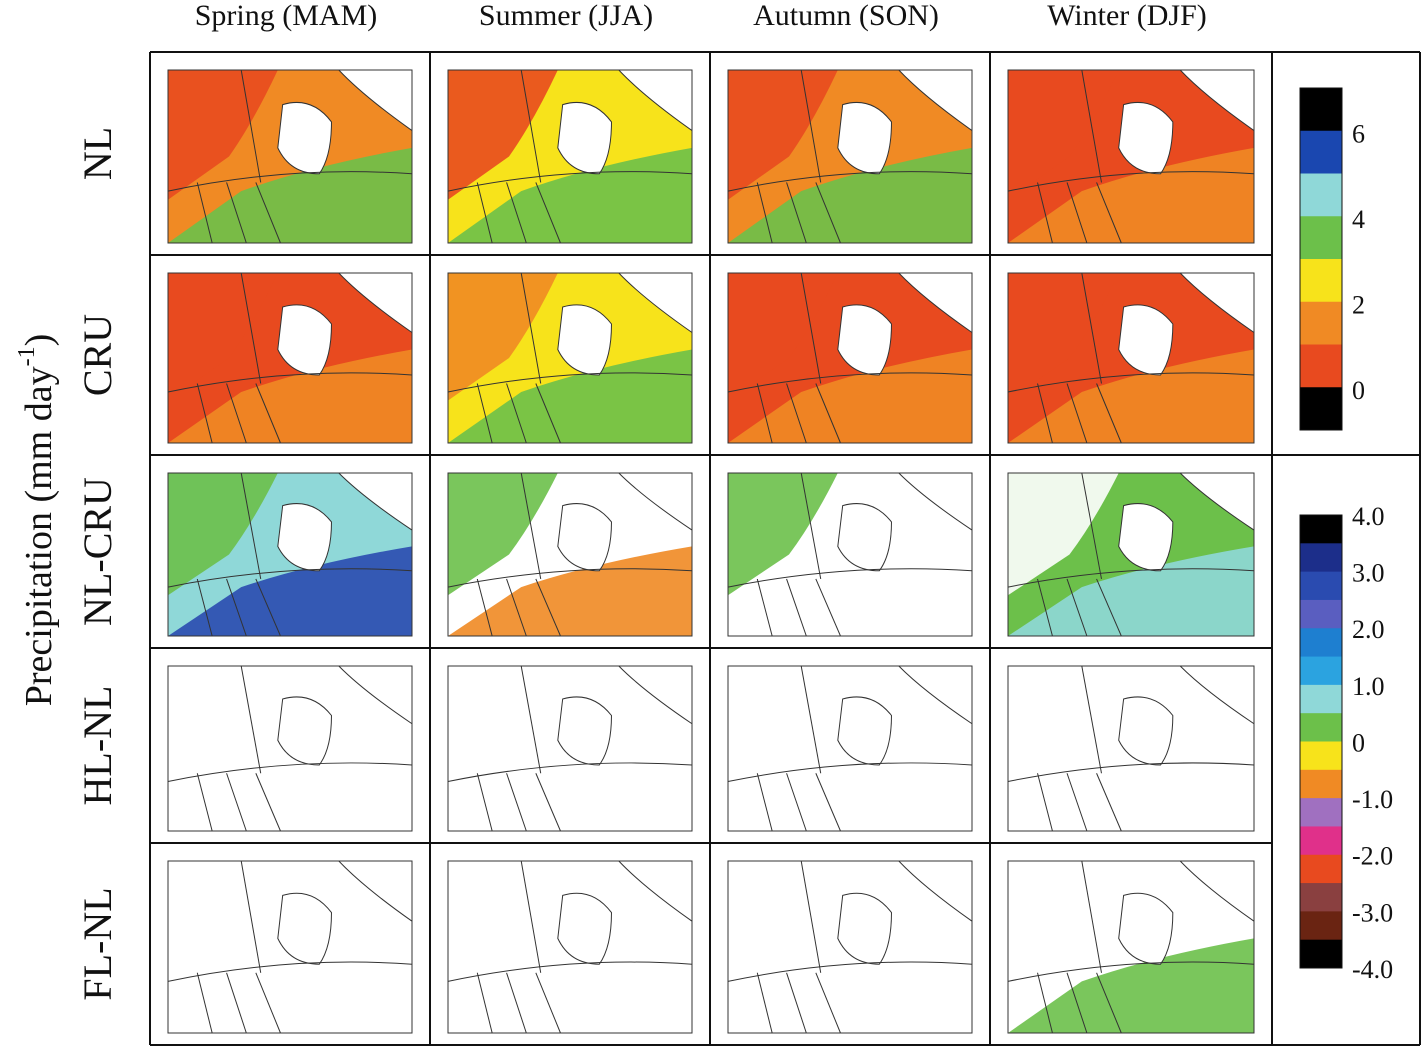 This screenshot has height=1051, width=1422. I want to click on colorbar-label: 4, so click(1358, 219).